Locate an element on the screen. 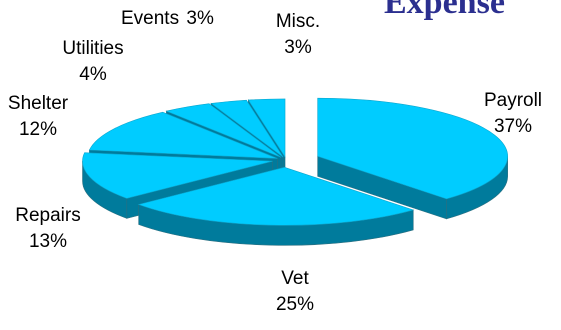  slice-percent-vet: 25% is located at coordinates (295, 304).